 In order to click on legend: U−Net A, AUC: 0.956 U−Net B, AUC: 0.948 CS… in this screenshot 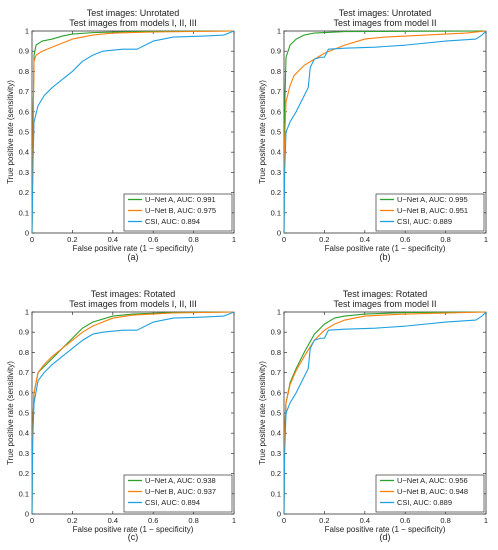, I will do `click(430, 493)`.